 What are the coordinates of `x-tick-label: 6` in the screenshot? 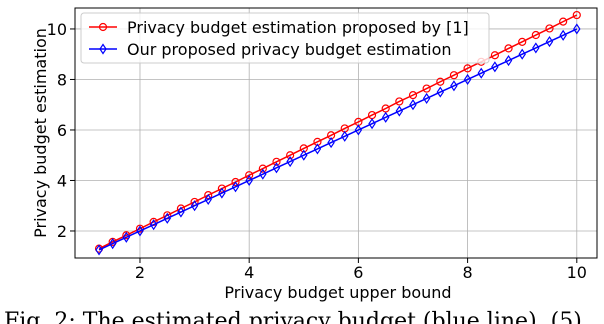 It's located at (358, 272).